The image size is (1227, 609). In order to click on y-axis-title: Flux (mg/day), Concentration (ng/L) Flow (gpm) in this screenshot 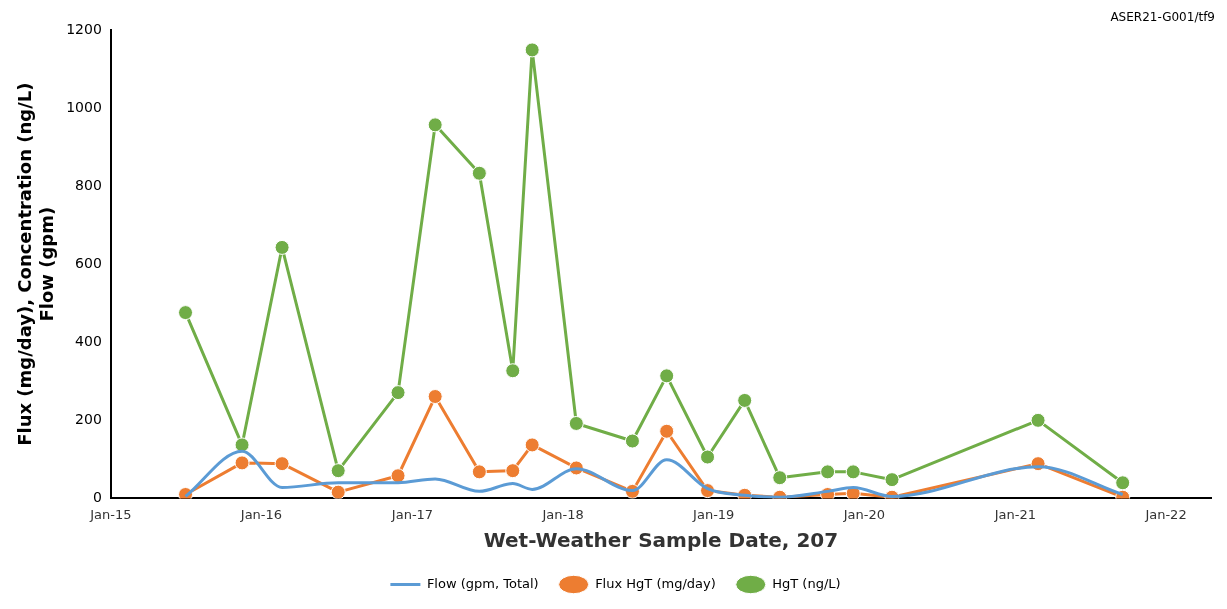, I will do `click(36, 264)`.